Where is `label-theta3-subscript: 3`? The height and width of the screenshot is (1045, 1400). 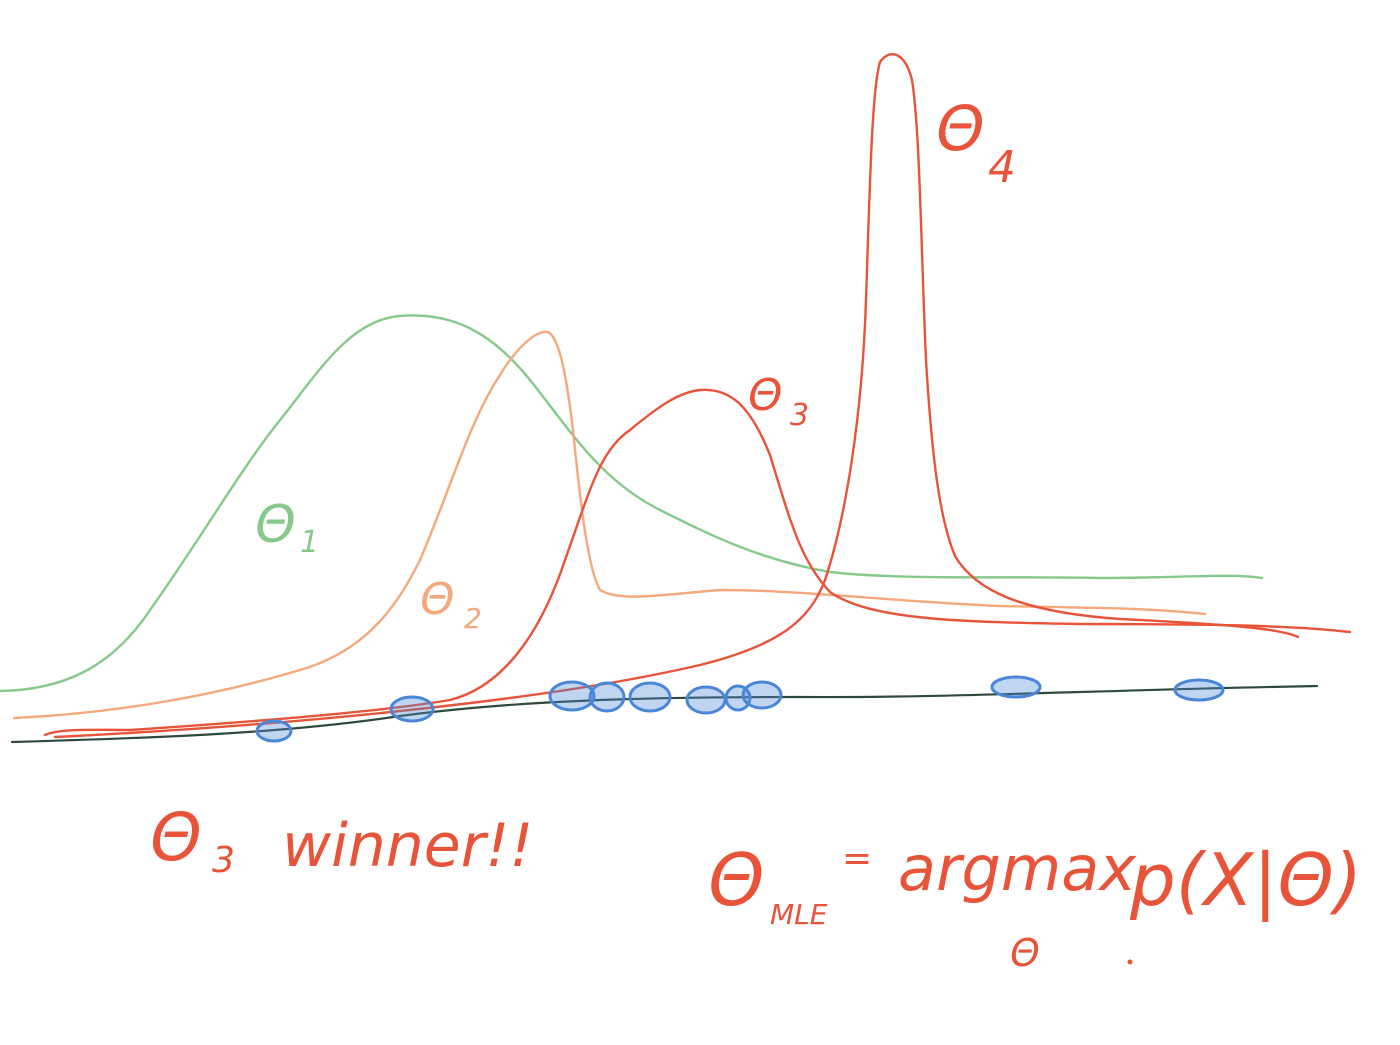
label-theta3-subscript: 3 is located at coordinates (799, 415).